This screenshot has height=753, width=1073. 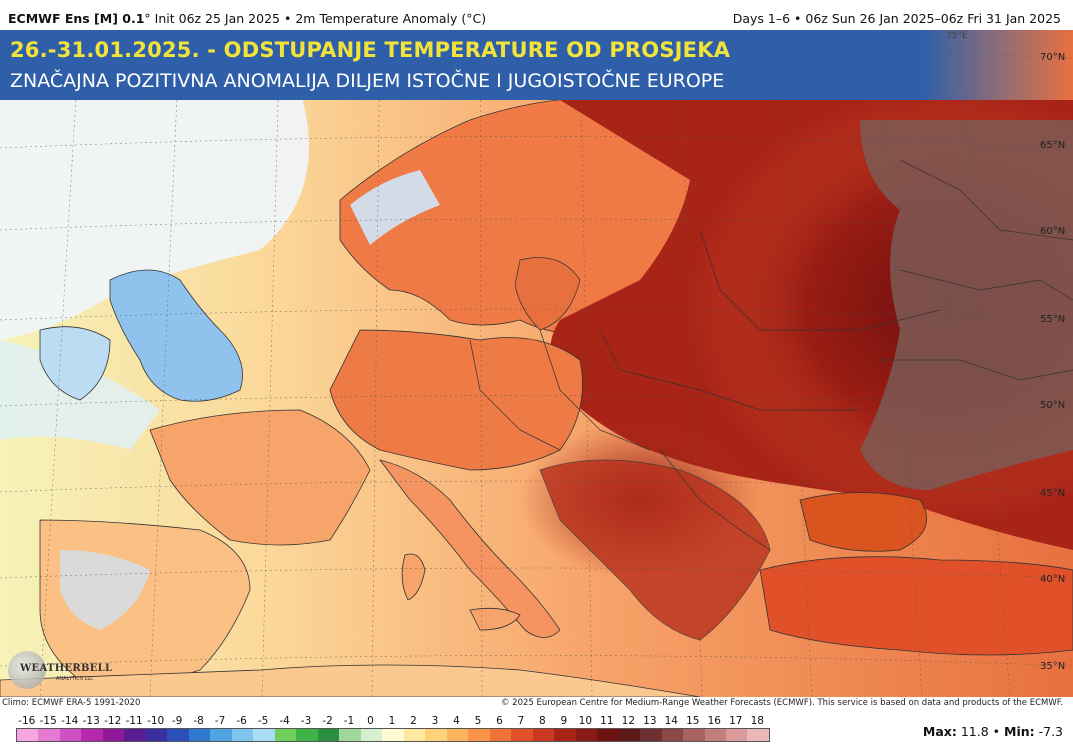 What do you see at coordinates (1050, 731) in the screenshot?
I see `min-value: -7.3` at bounding box center [1050, 731].